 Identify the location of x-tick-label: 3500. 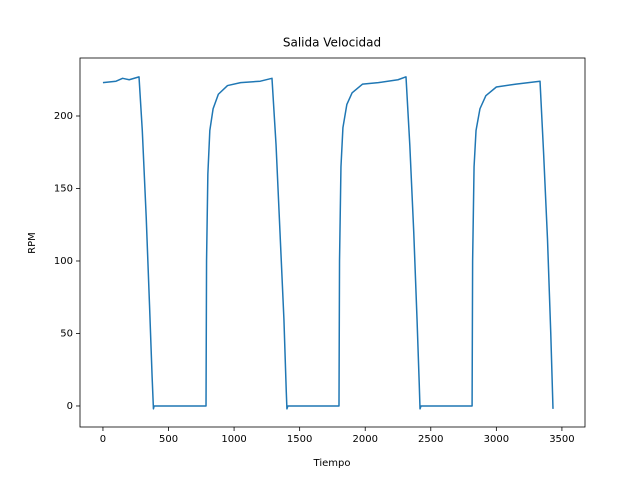
(561, 439).